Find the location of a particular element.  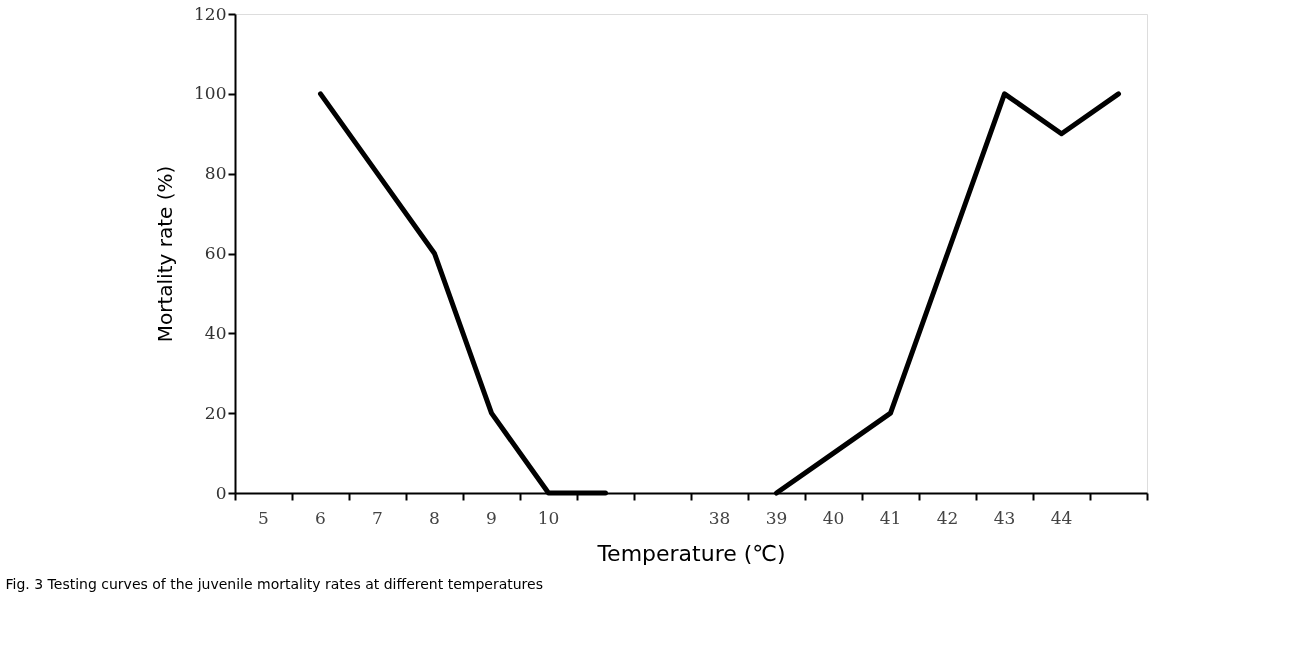

y-axis-title: Mortality rate (%) is located at coordinates (165, 254).